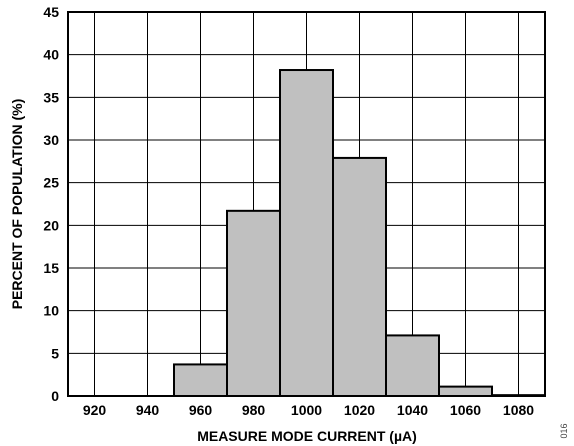 The height and width of the screenshot is (446, 574). Describe the element at coordinates (51, 12) in the screenshot. I see `y-tick-label: 45` at that location.